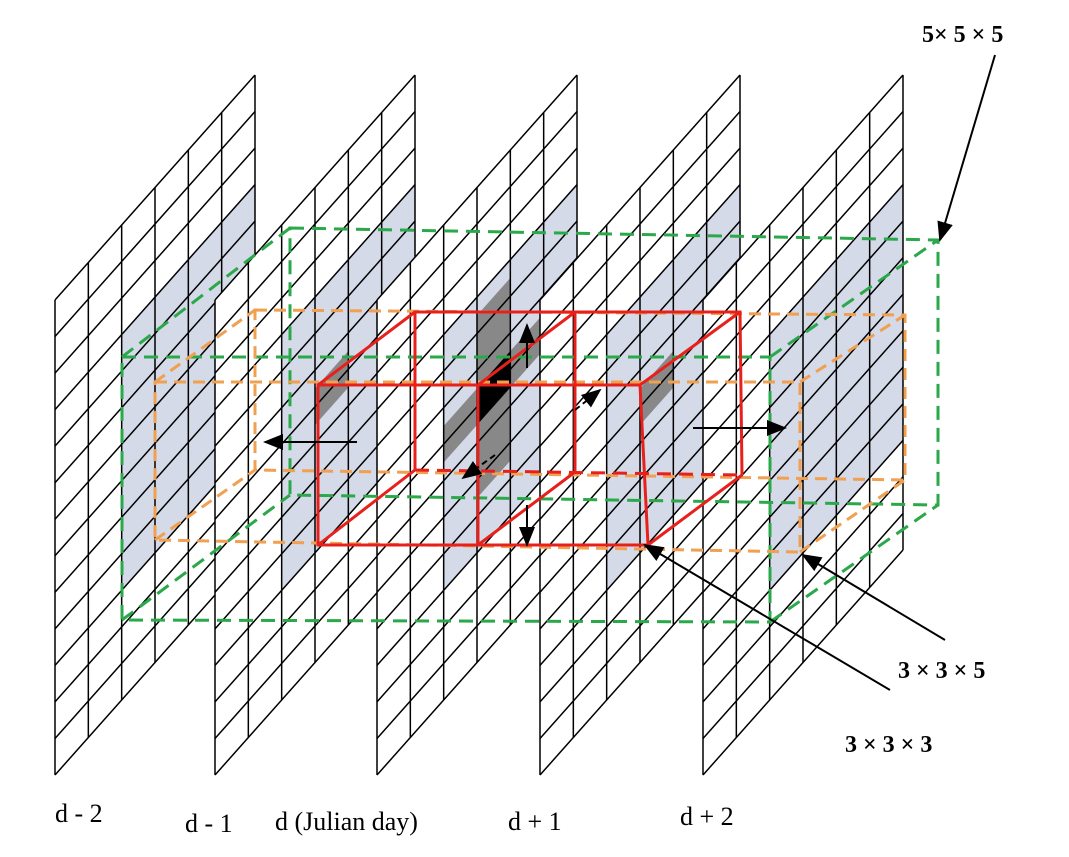  Describe the element at coordinates (941, 671) in the screenshot. I see `label-3x3x5: 3 × 3 × 5` at that location.